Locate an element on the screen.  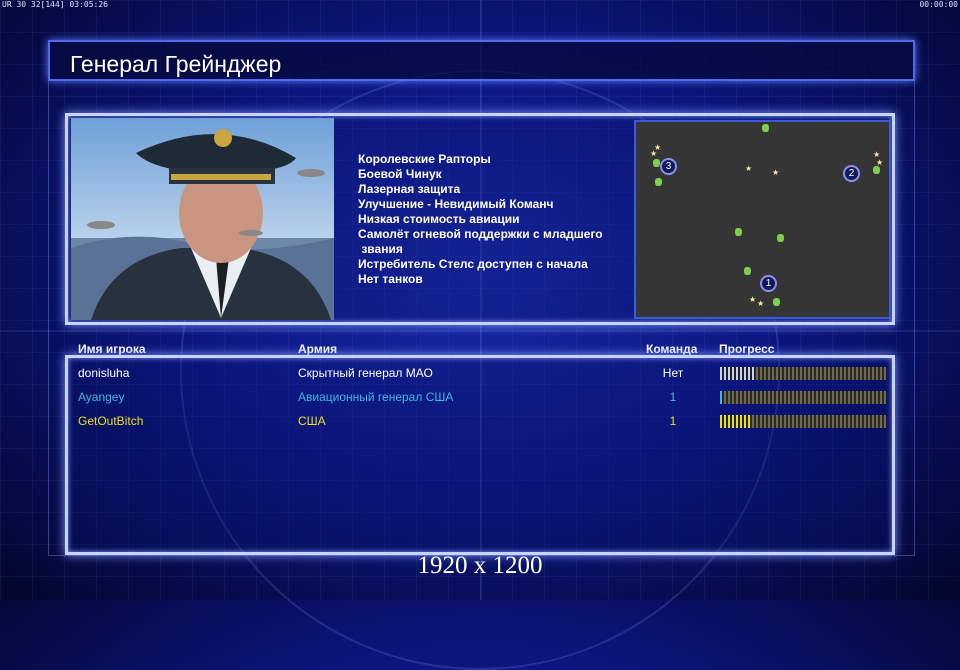
player-row: GetOutBitch США 1 is located at coordinates (480, 421).